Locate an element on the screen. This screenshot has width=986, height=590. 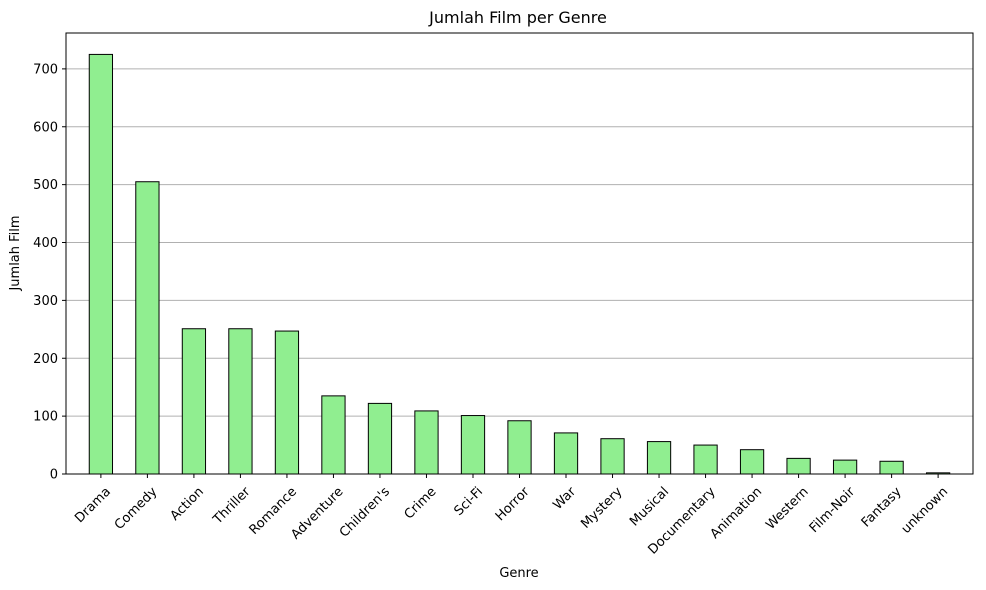
bar-drama is located at coordinates (101, 264).